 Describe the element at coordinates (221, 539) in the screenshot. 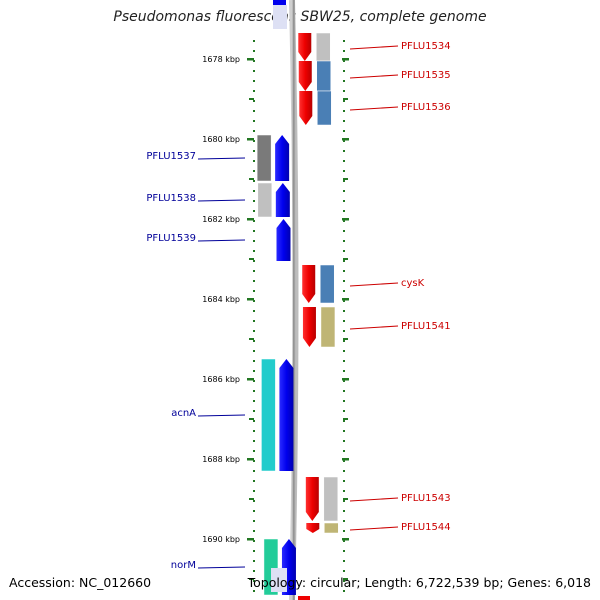

I see `tick-label: 1690 kbp` at that location.